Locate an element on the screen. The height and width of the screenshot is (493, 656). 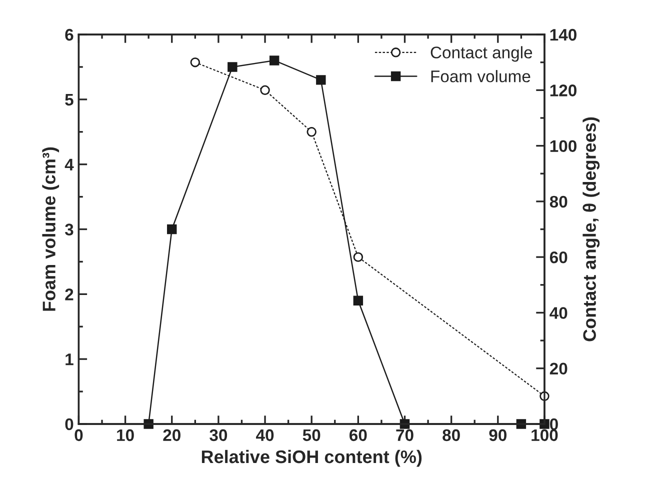
x-tick-label: 40 is located at coordinates (265, 435).